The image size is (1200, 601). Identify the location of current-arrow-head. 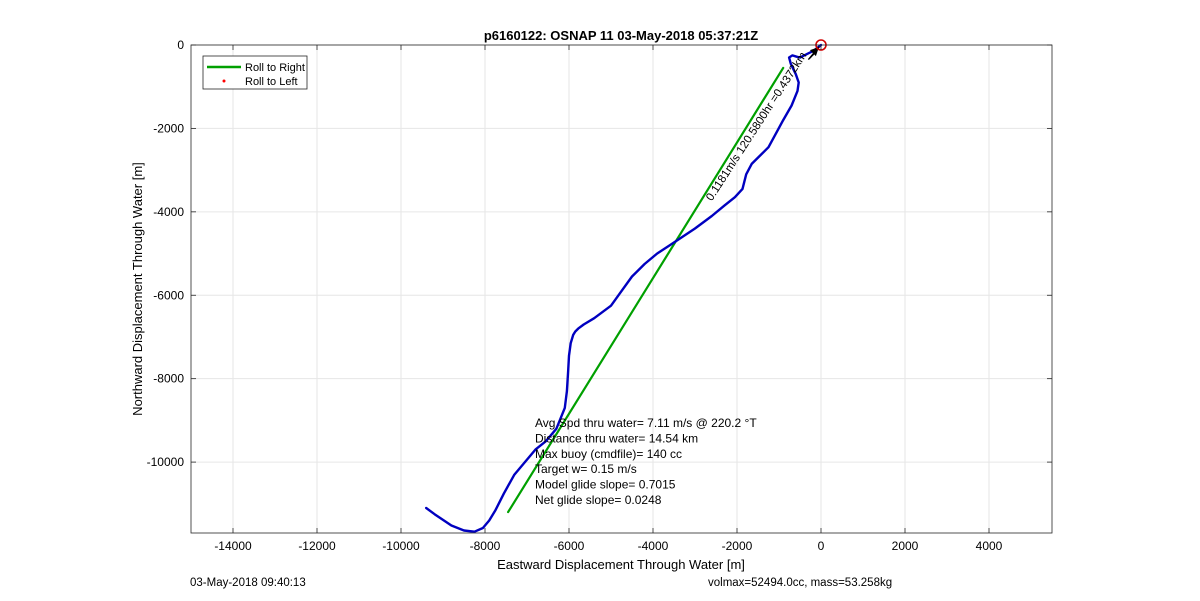
(814, 52).